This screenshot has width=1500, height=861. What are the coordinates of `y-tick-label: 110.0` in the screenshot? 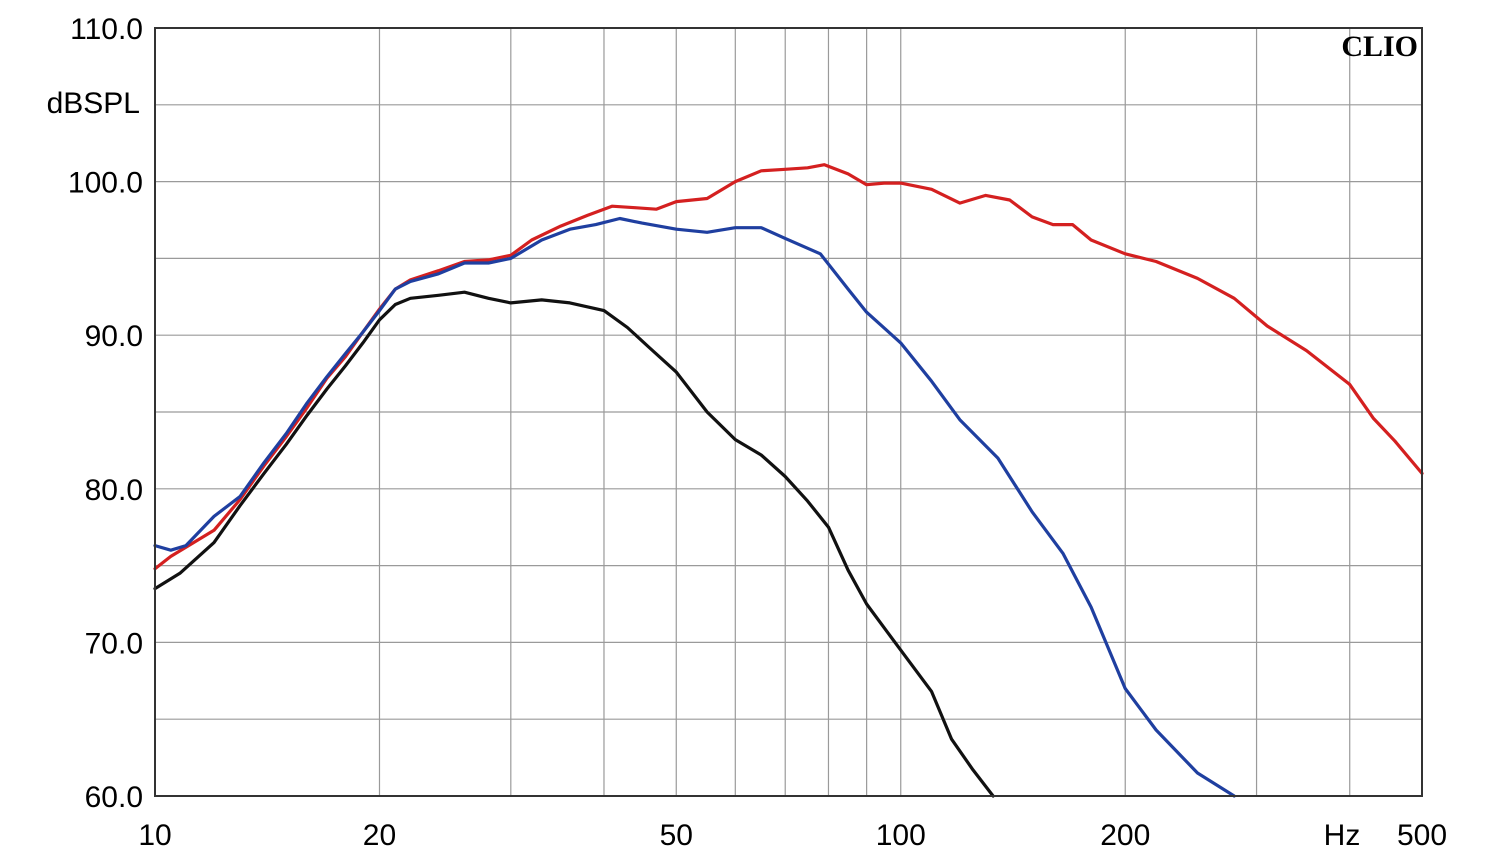 It's located at (106, 29).